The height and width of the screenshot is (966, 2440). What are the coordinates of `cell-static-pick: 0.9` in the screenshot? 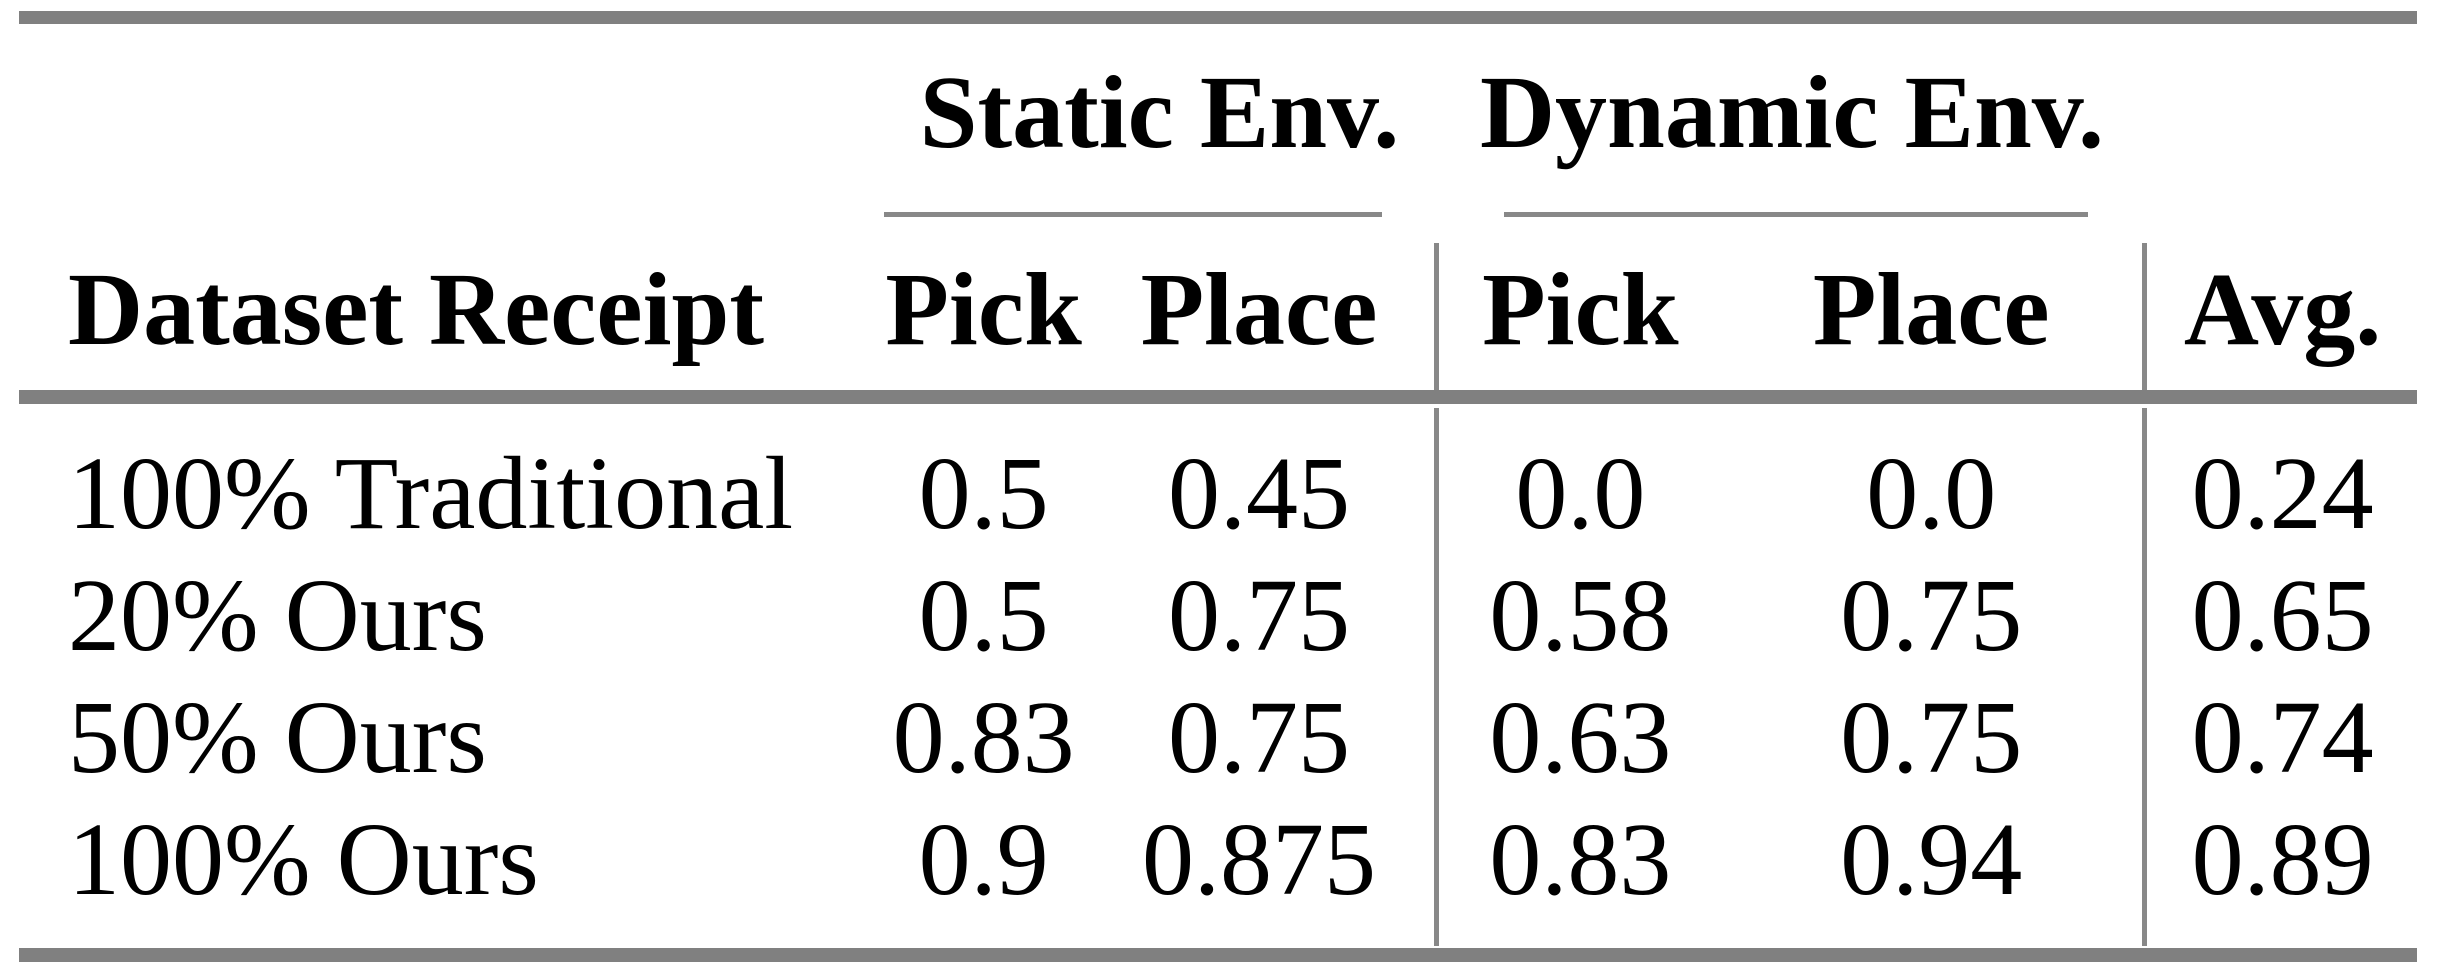 It's located at (983, 859).